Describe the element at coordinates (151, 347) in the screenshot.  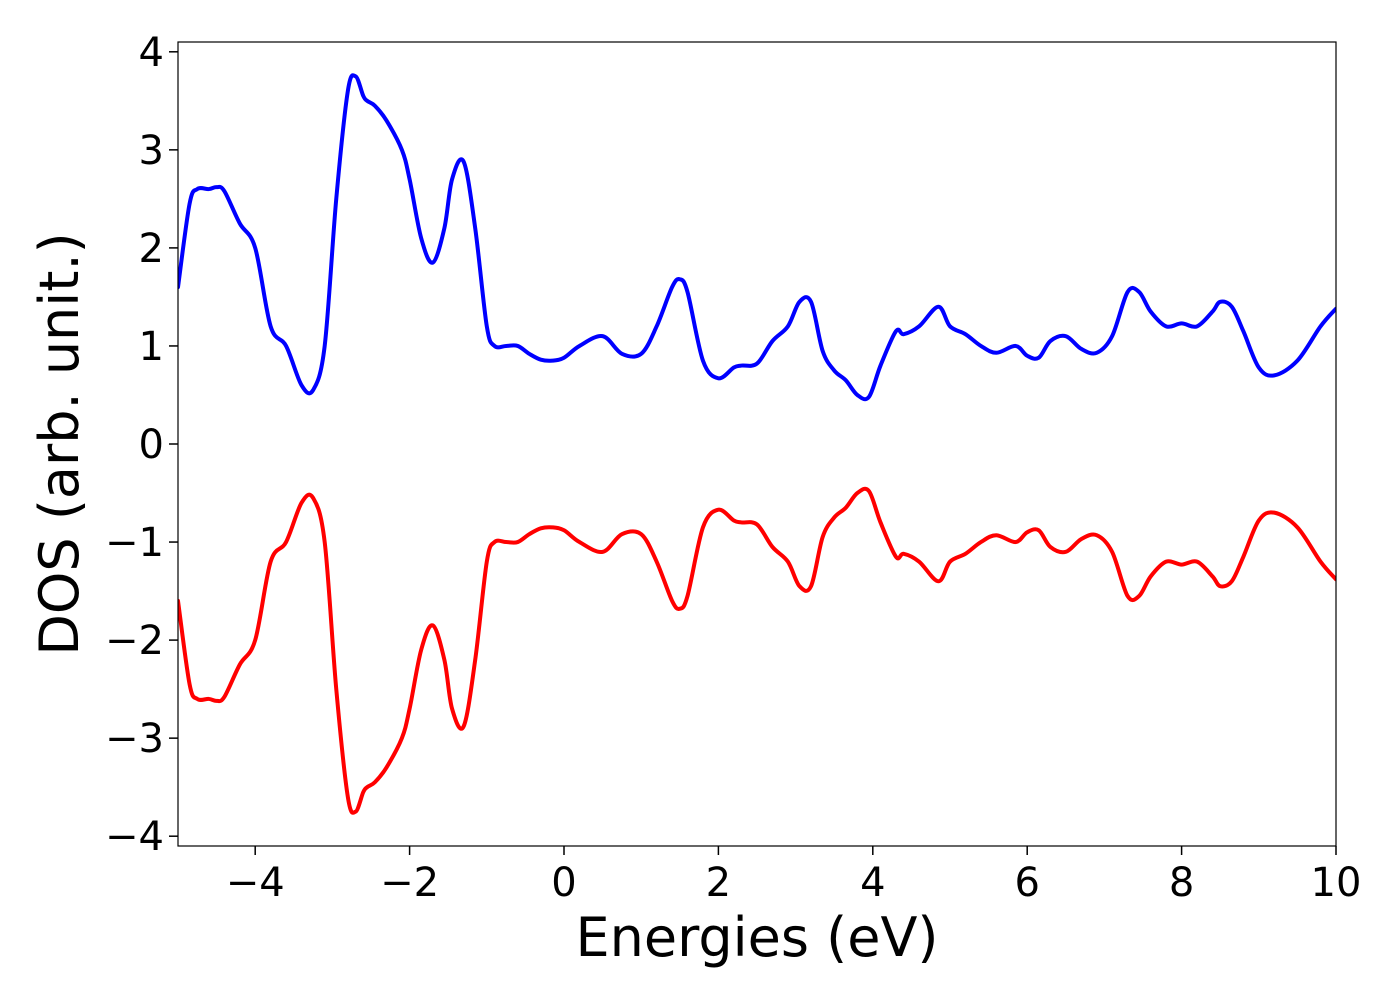
I see `y-tick-label: 1` at that location.